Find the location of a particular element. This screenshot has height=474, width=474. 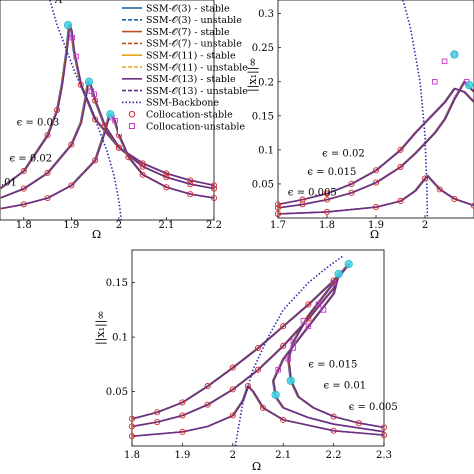

ytick-label: 0.15 is located at coordinates (117, 283).